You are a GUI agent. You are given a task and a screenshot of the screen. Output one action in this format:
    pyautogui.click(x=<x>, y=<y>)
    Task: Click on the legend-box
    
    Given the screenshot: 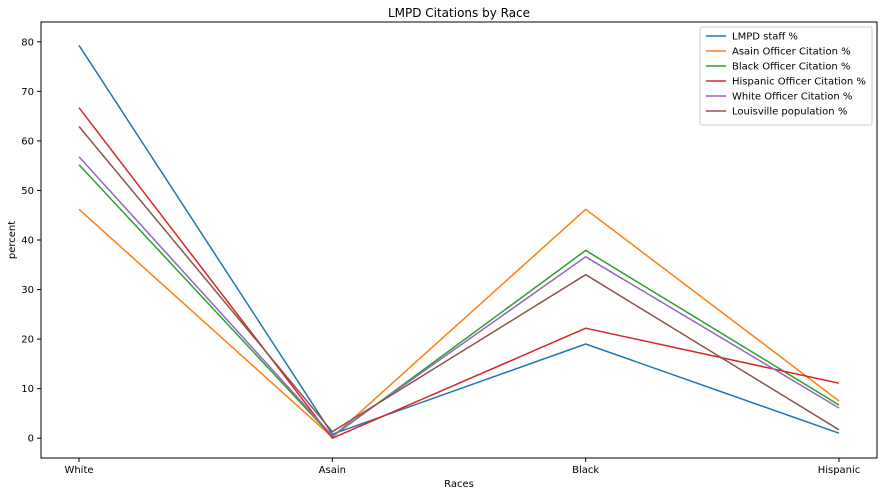 What is the action you would take?
    pyautogui.click(x=786, y=76)
    